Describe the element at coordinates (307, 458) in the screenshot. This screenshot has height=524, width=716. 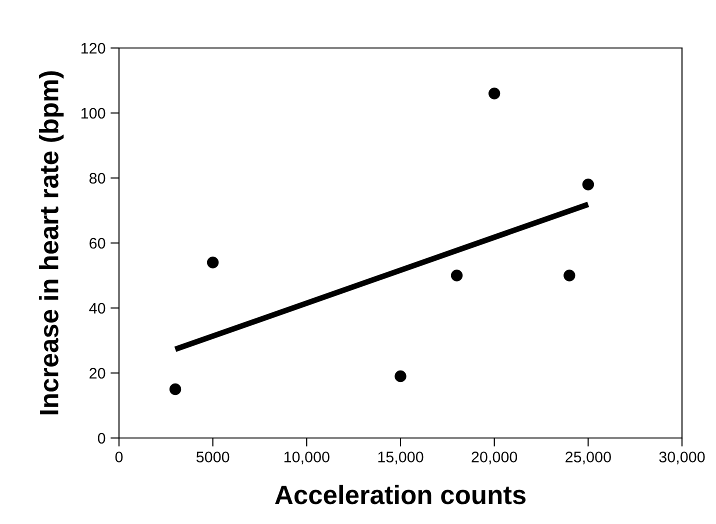
I see `x-tick-label: 10,000` at that location.